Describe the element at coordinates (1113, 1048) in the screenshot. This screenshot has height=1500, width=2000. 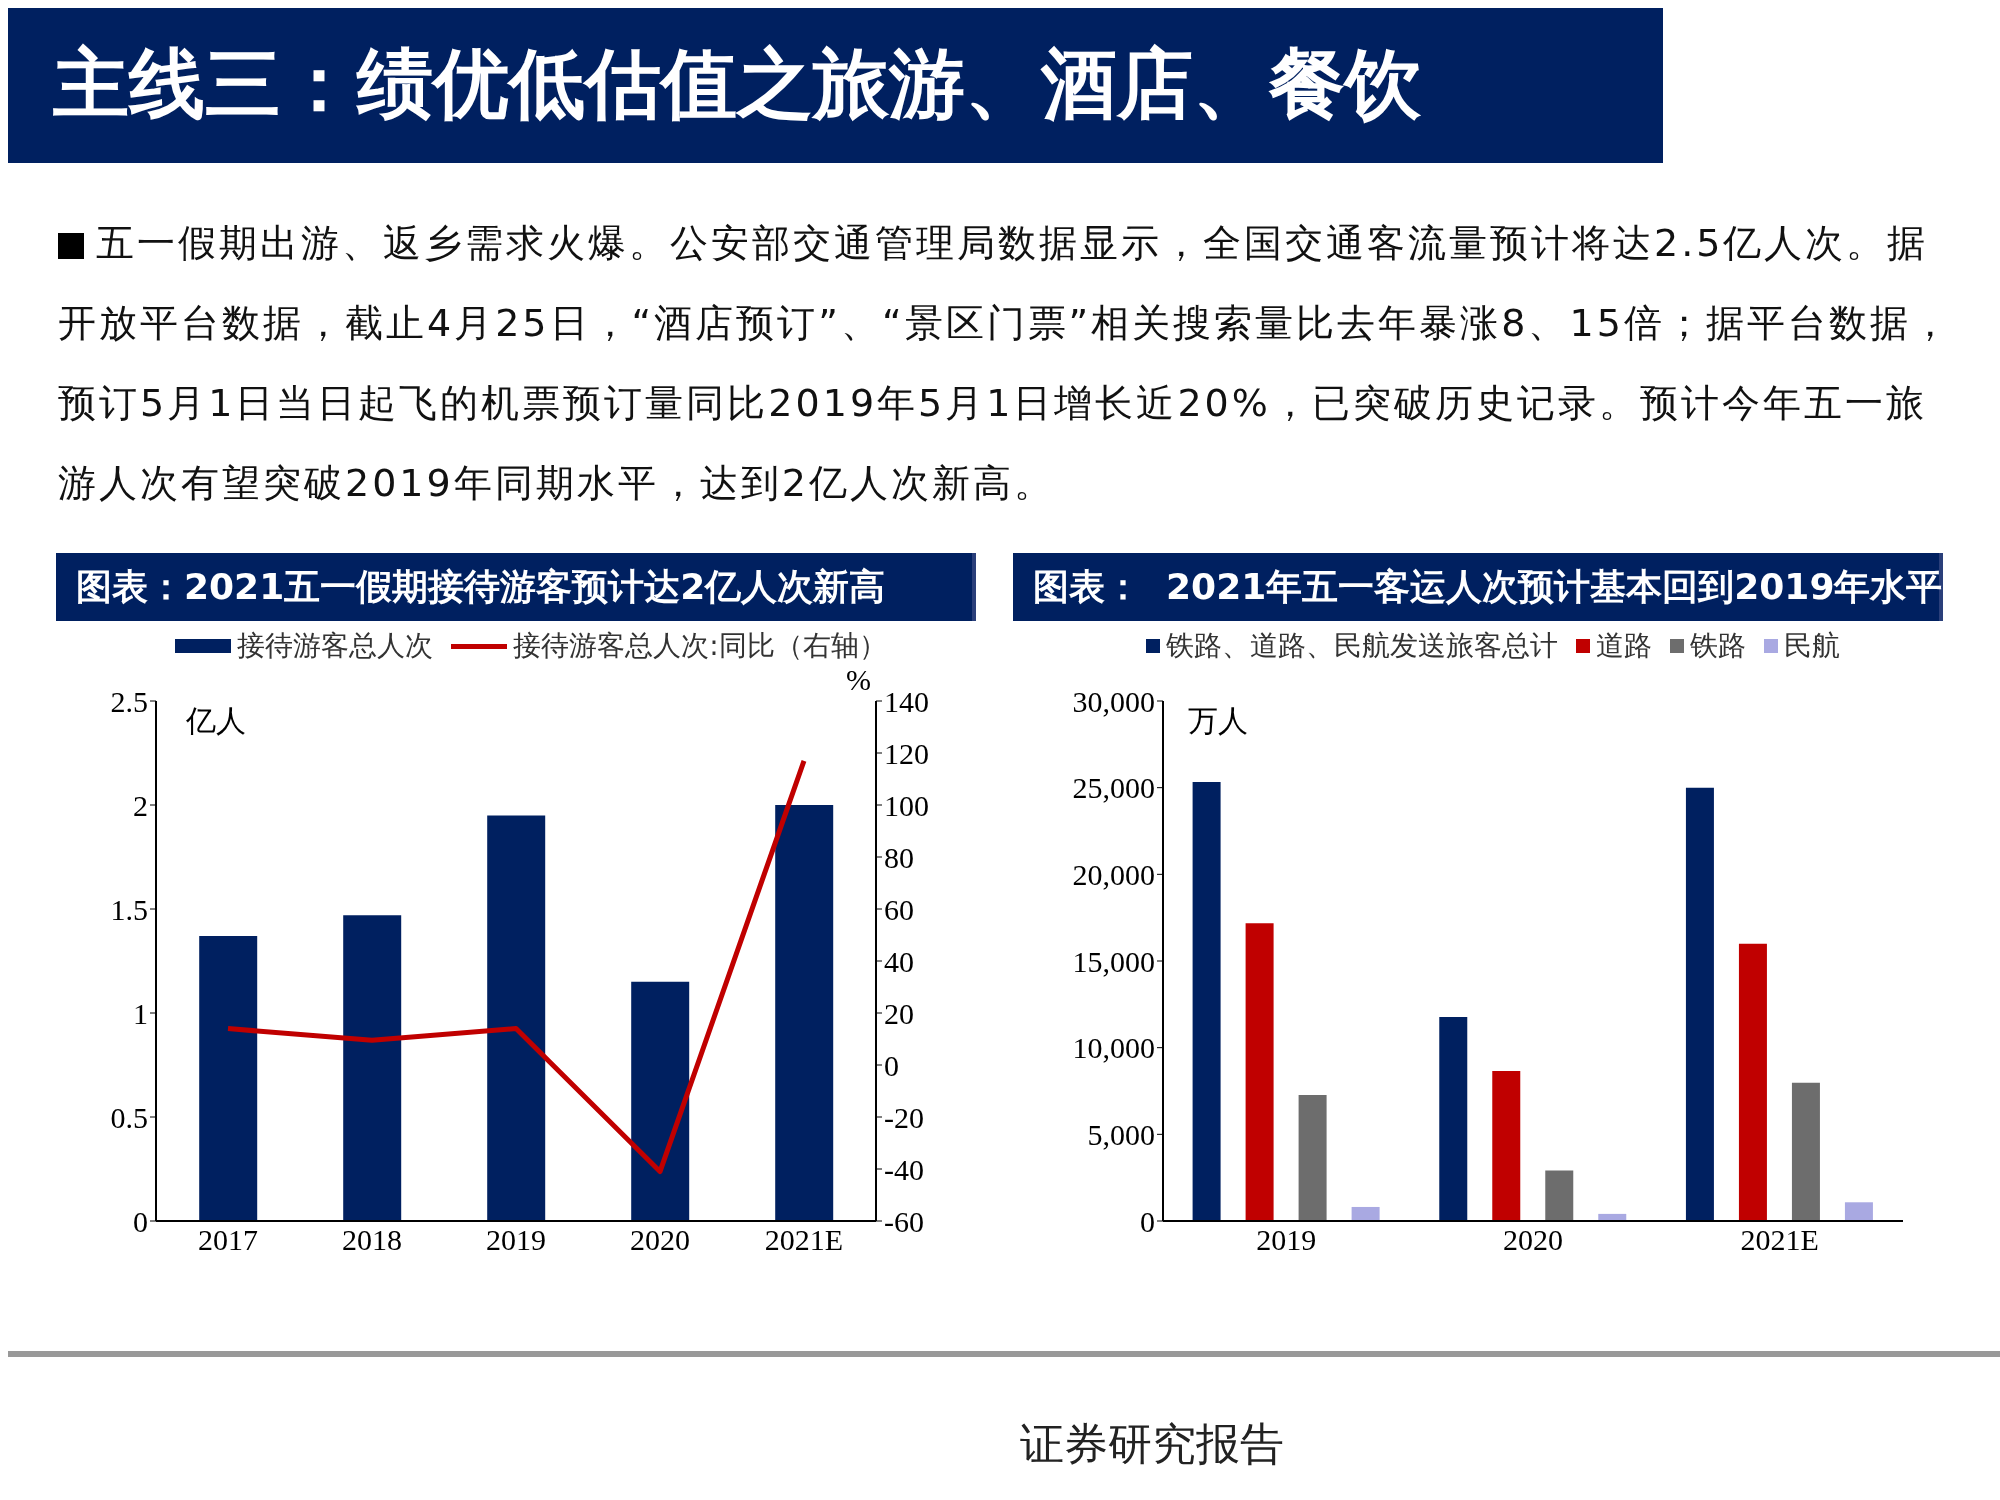
I see `y-tick-label: 10,000` at that location.